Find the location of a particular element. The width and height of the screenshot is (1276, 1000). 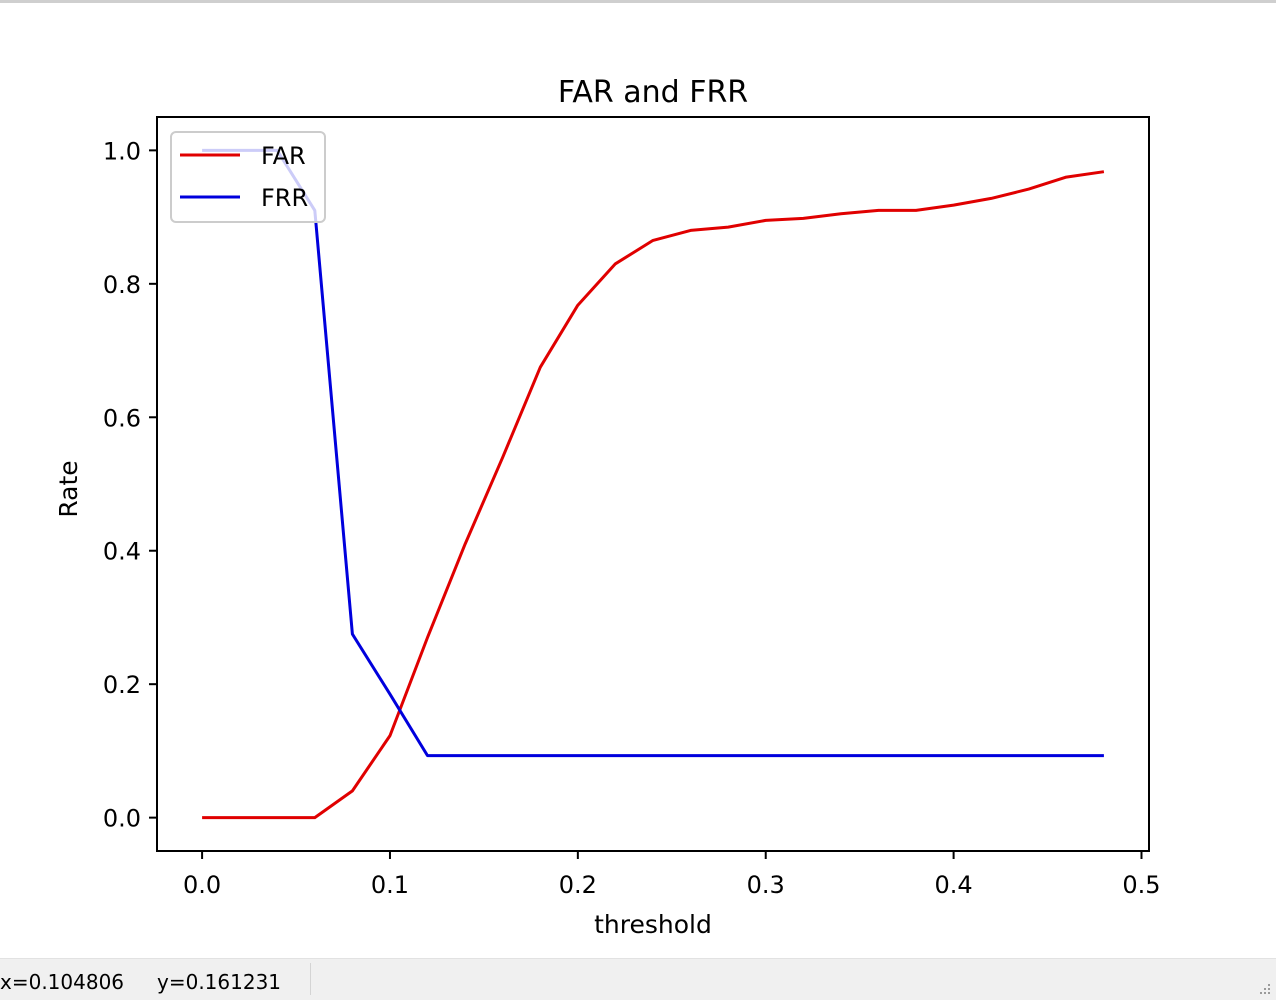

x-tick-label: 0.1 is located at coordinates (390, 885).